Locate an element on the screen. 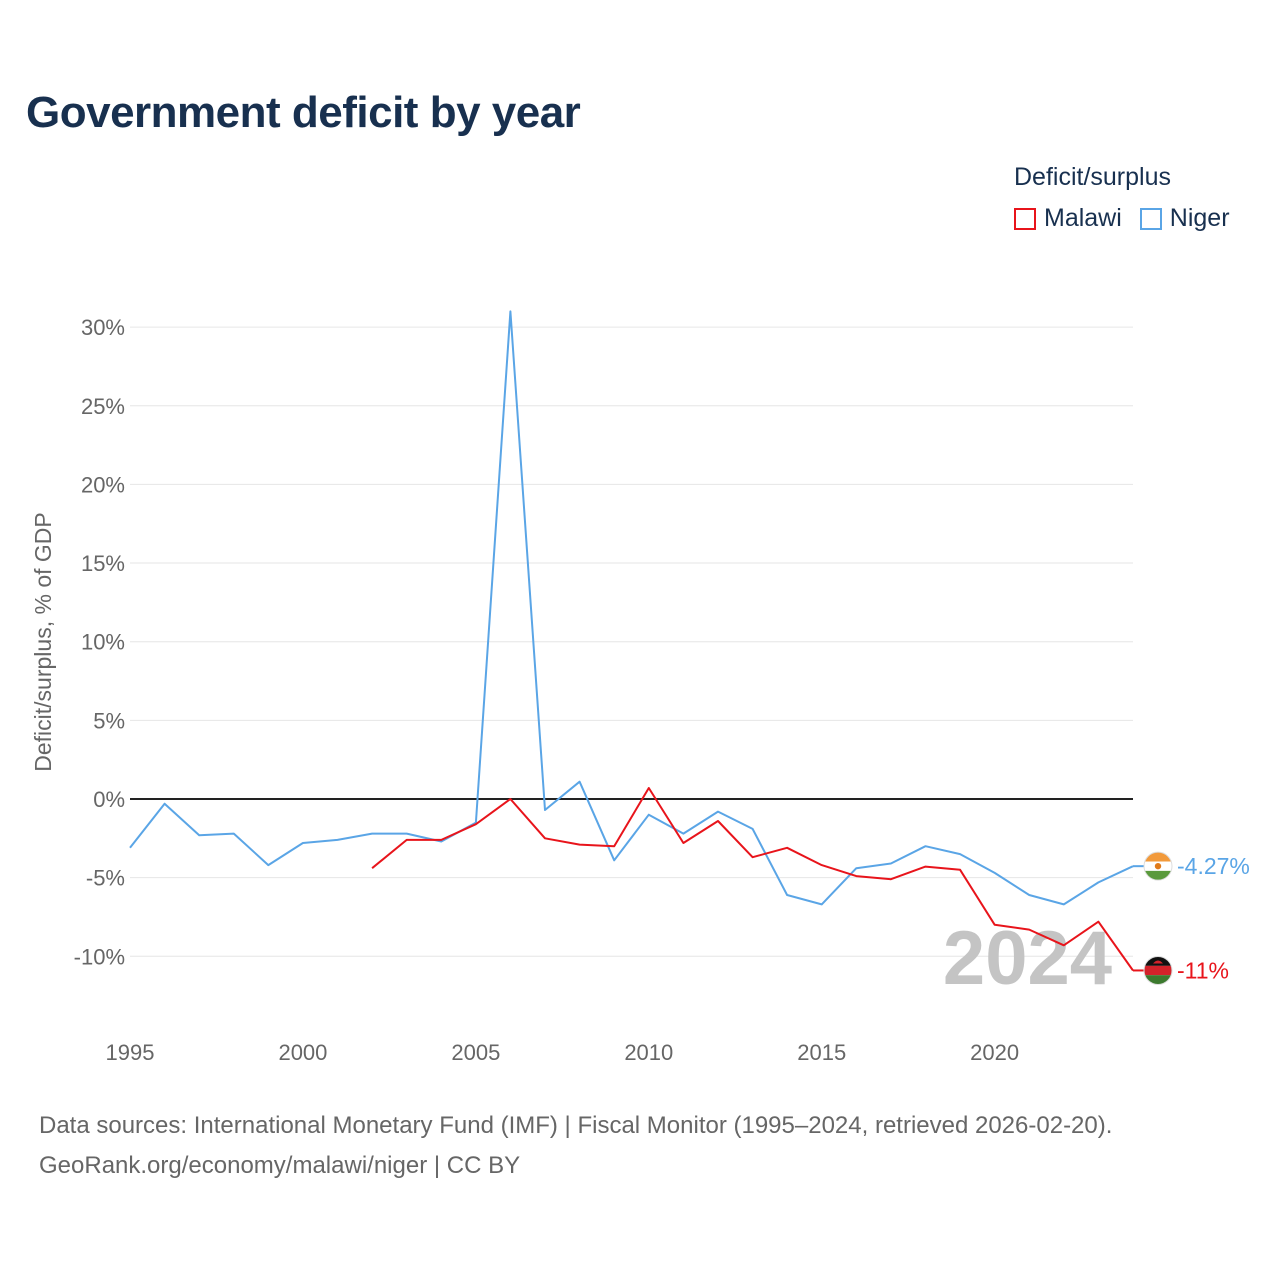  legend-item-malawi: Malawi is located at coordinates (1068, 218).